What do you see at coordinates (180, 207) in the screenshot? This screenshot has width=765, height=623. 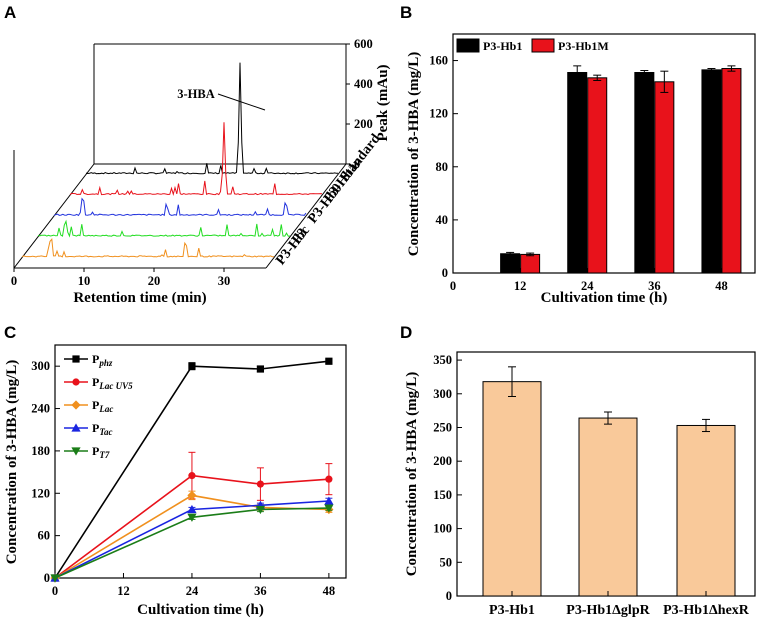 I see `trace-p3-hb0` at bounding box center [180, 207].